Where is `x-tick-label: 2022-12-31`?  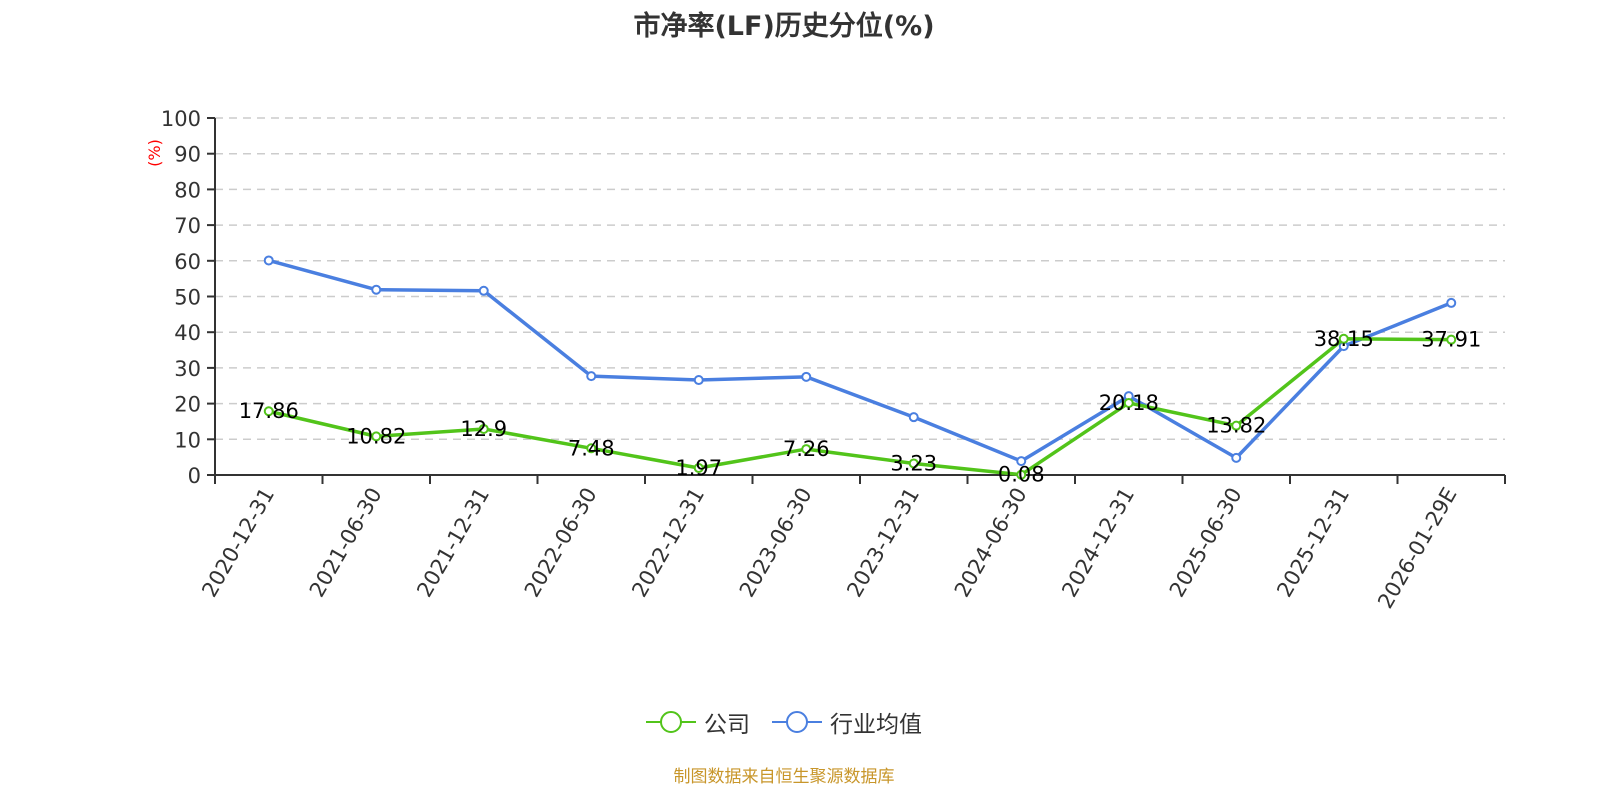
x-tick-label: 2022-12-31 is located at coordinates (668, 543).